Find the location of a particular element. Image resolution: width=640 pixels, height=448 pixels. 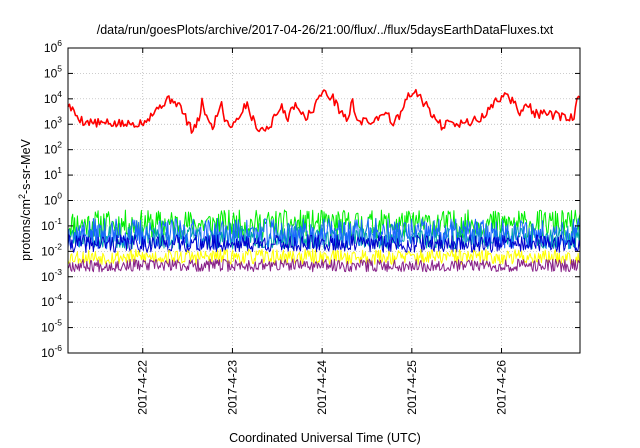

y-tick-label-exp: -2 is located at coordinates (58, 246).